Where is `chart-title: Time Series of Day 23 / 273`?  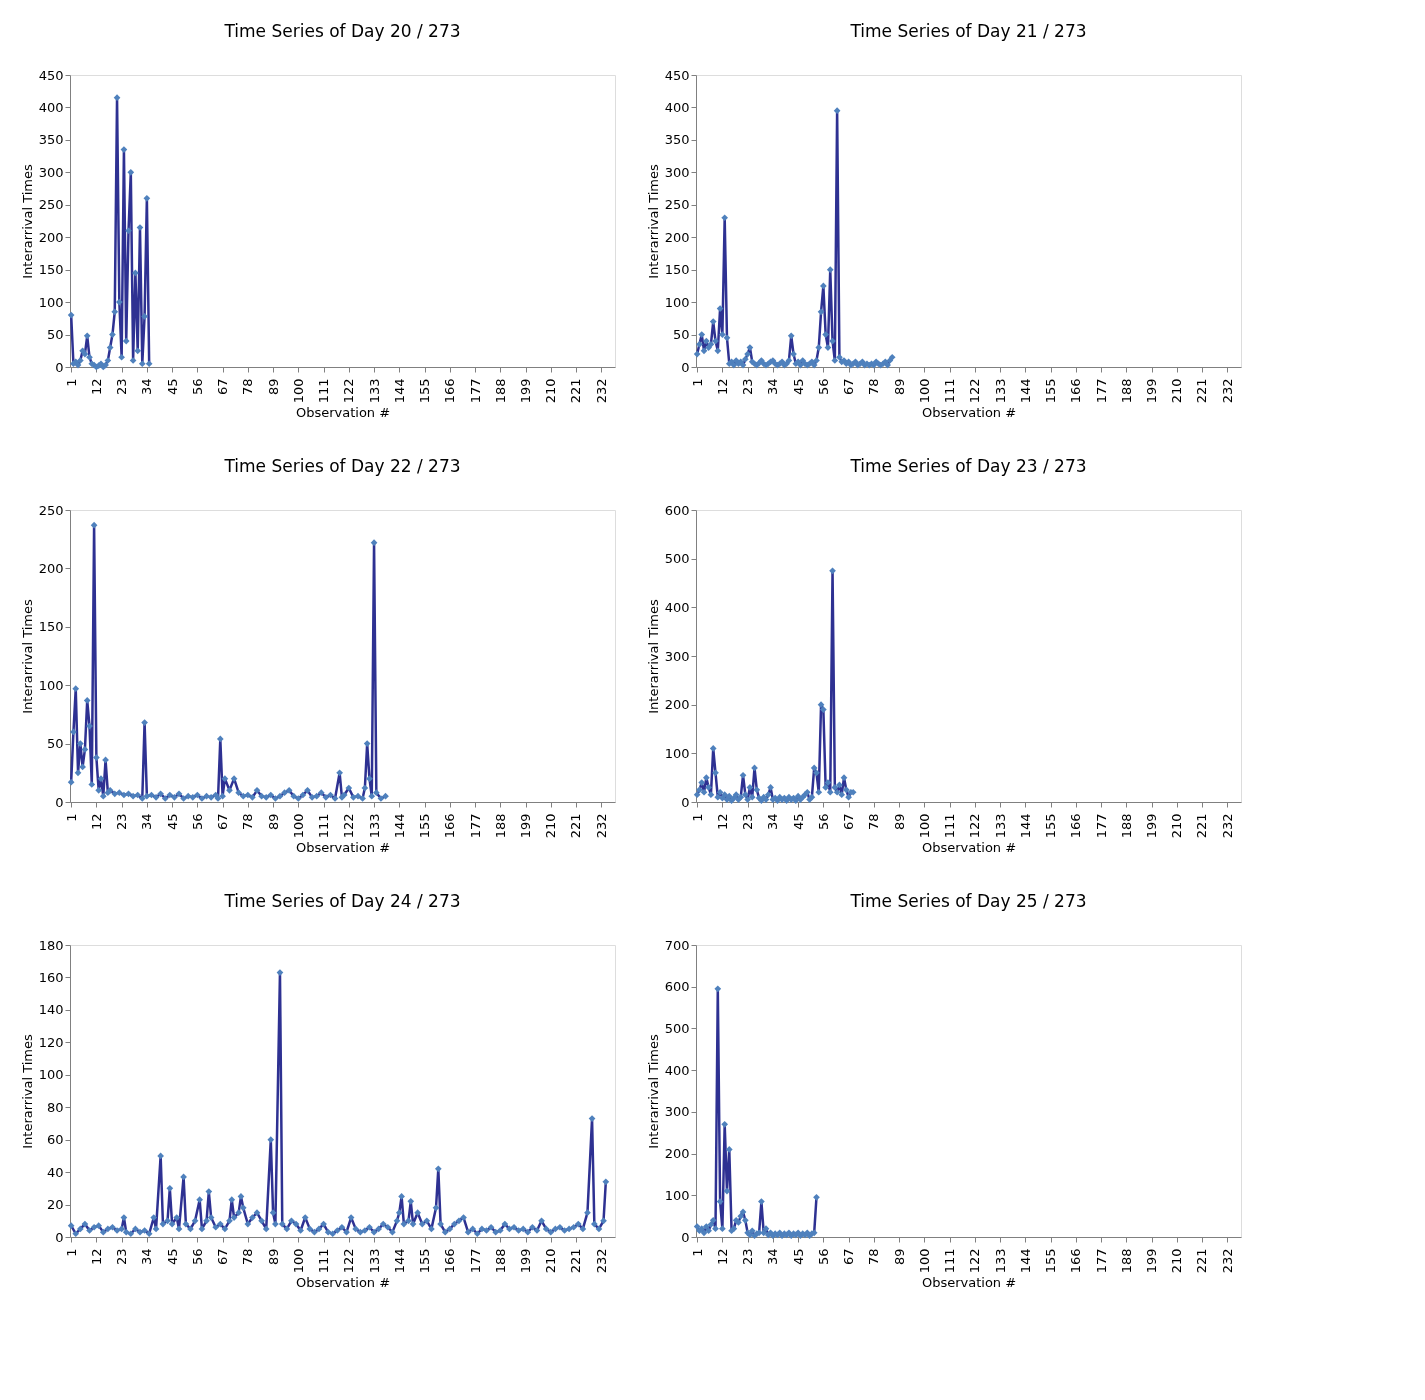 chart-title: Time Series of Day 23 / 273 is located at coordinates (968, 466).